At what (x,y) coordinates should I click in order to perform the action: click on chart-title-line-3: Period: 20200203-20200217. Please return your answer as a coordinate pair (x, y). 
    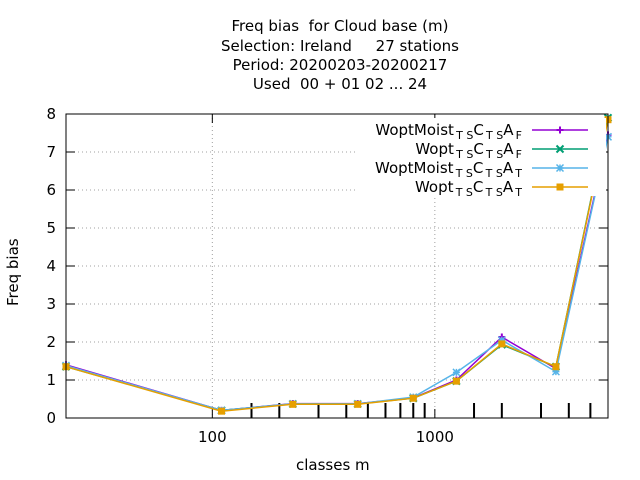
    Looking at the image, I should click on (340, 65).